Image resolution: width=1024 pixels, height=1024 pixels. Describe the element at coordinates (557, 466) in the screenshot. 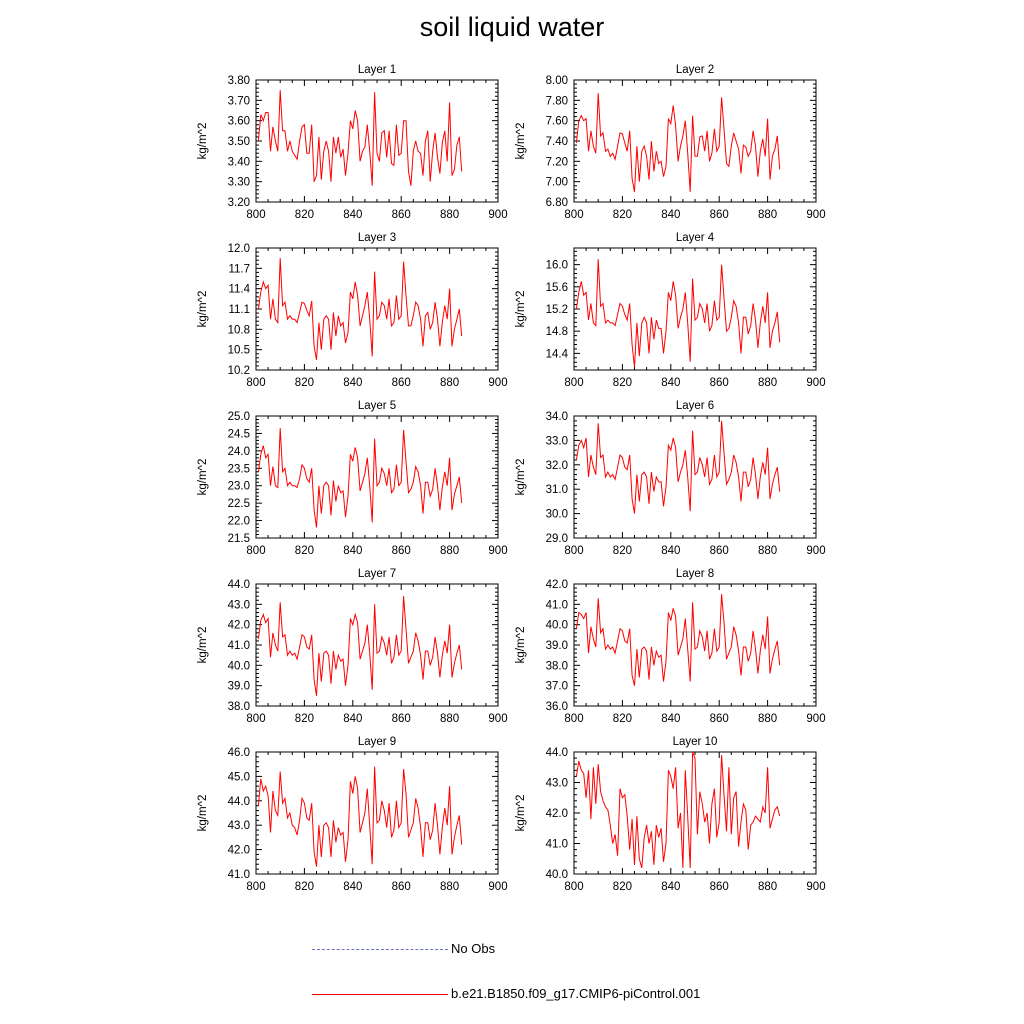

I see `y-tick-label: 32.0` at that location.